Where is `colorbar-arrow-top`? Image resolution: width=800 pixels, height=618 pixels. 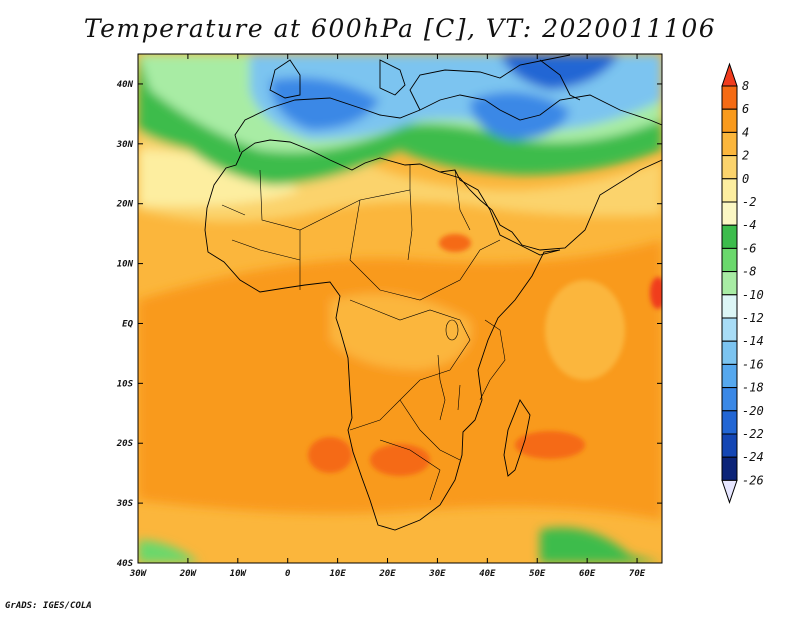
colorbar-arrow-top is located at coordinates (729, 74).